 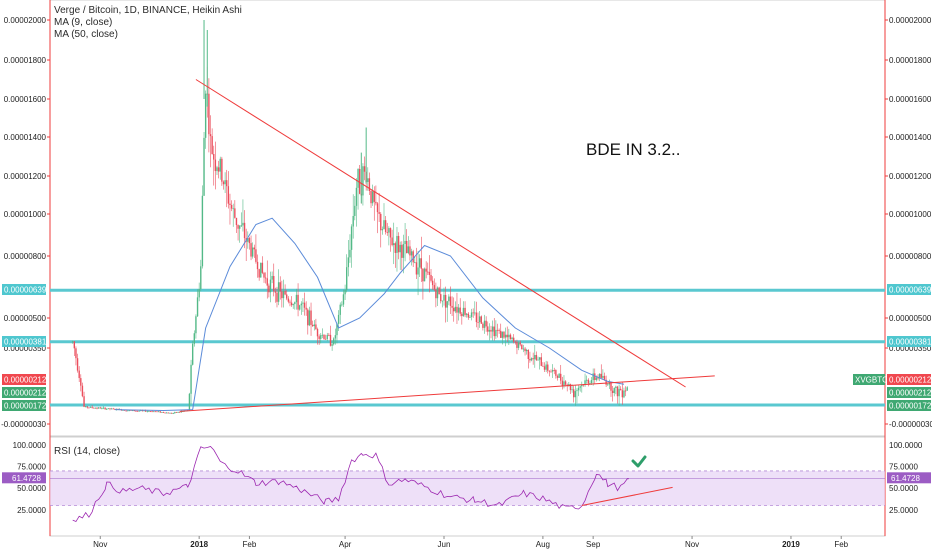 What do you see at coordinates (444, 544) in the screenshot?
I see `x-tick-label: Jun` at bounding box center [444, 544].